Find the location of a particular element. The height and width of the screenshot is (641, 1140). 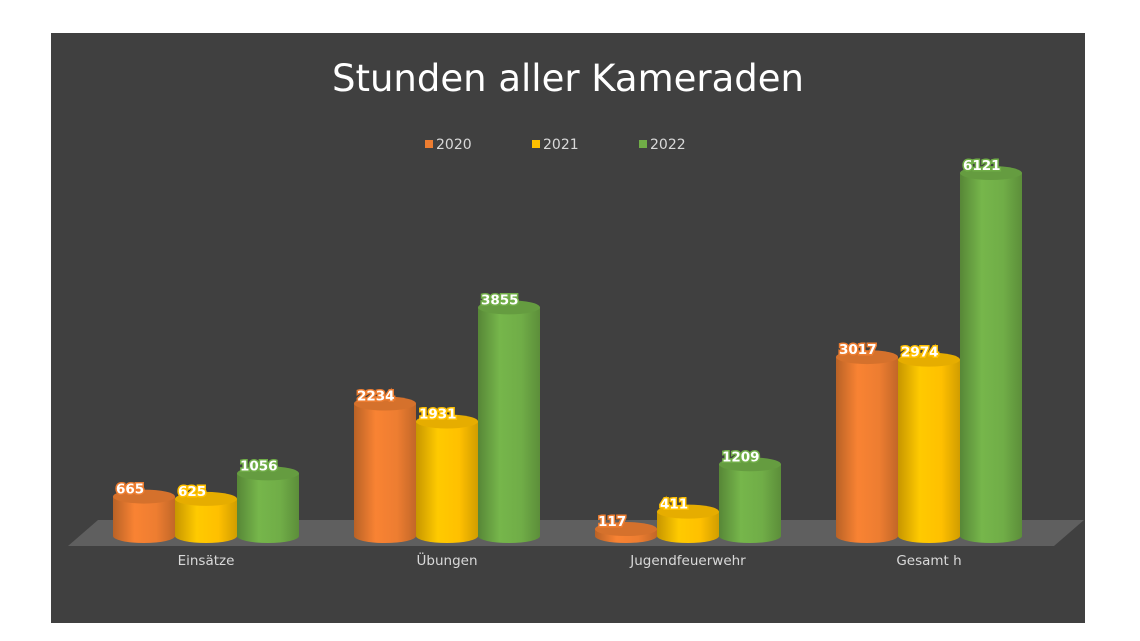

data-label: 3017 is located at coordinates (858, 350).